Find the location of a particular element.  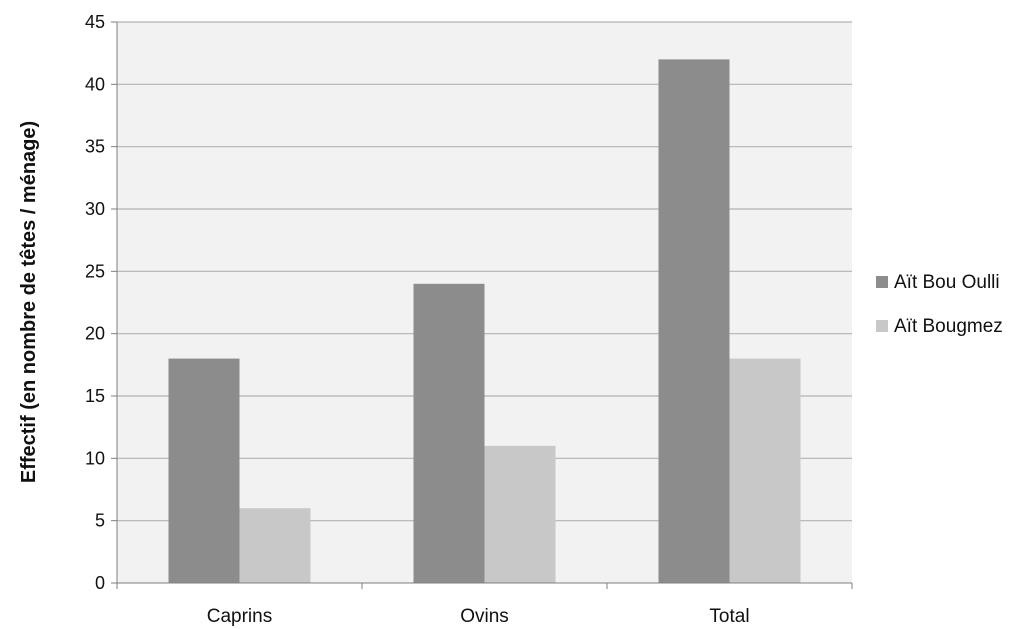

legend-label: Aït Bougmez is located at coordinates (948, 326).